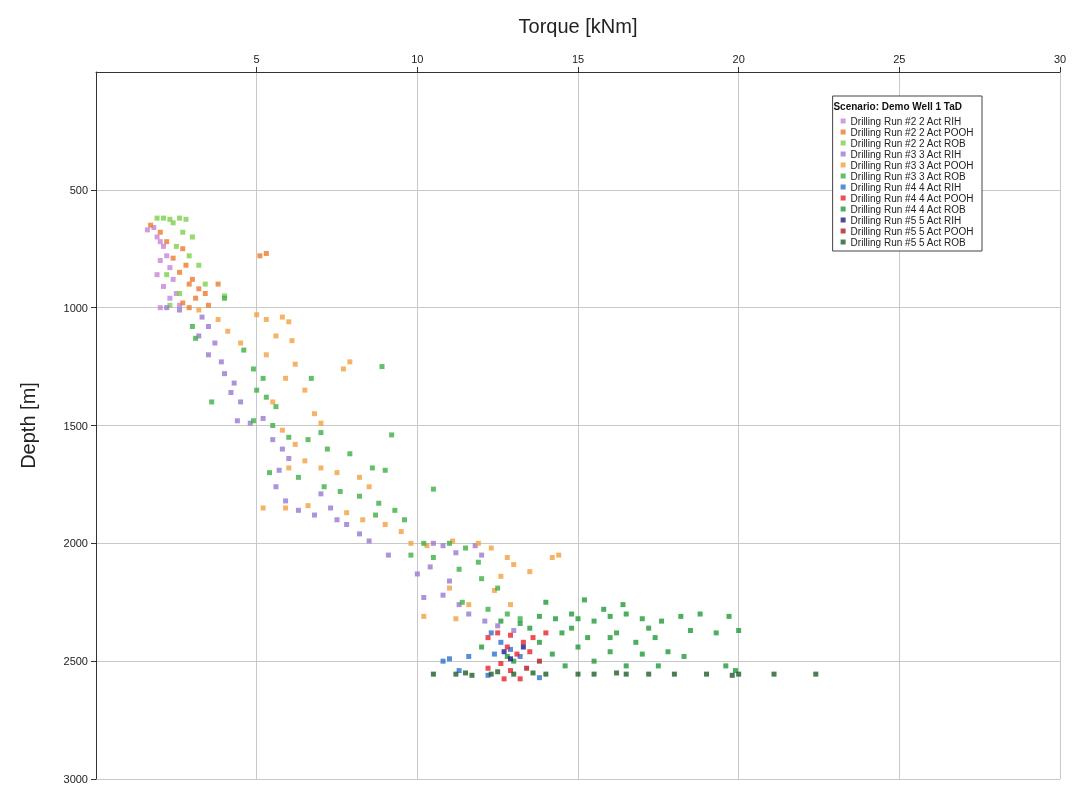 This screenshot has width=1078, height=793. Describe the element at coordinates (28, 425) in the screenshot. I see `y-axis-title: Depth [m]` at that location.